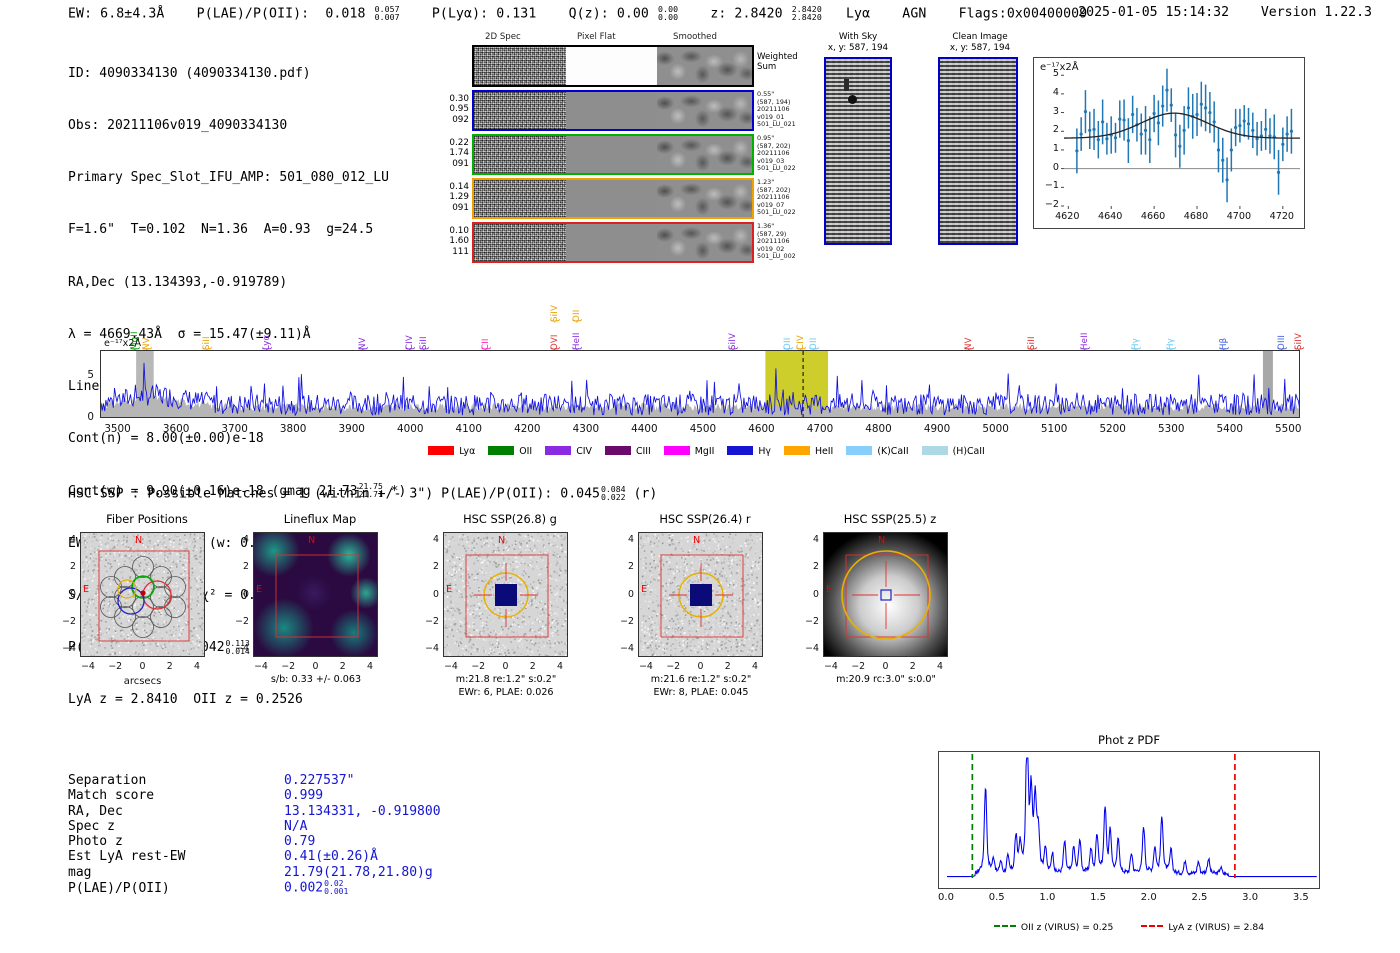 The width and height of the screenshot is (1400, 953). What do you see at coordinates (695, 37) in the screenshot?
I see `spec2d-col-title-smoothed: Smoothed` at bounding box center [695, 37].